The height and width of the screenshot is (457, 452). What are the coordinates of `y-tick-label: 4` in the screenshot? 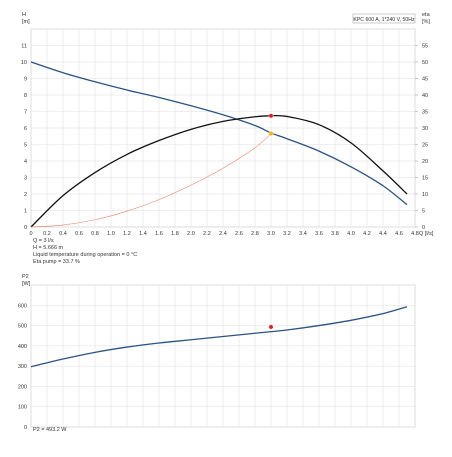 It's located at (25, 162).